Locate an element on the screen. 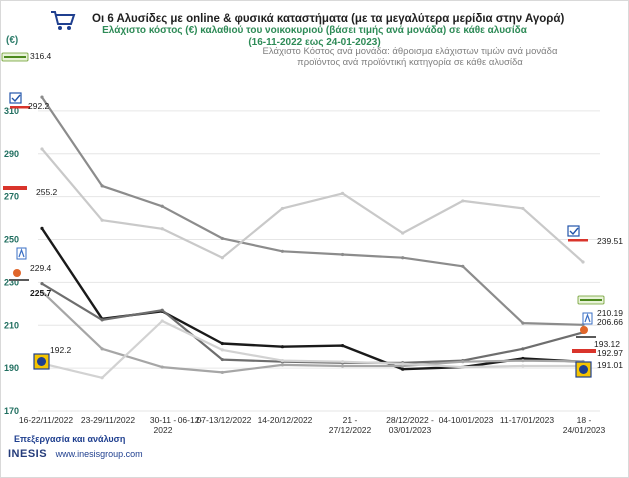 This screenshot has height=478, width=629. data-label: 193.12 is located at coordinates (607, 344).